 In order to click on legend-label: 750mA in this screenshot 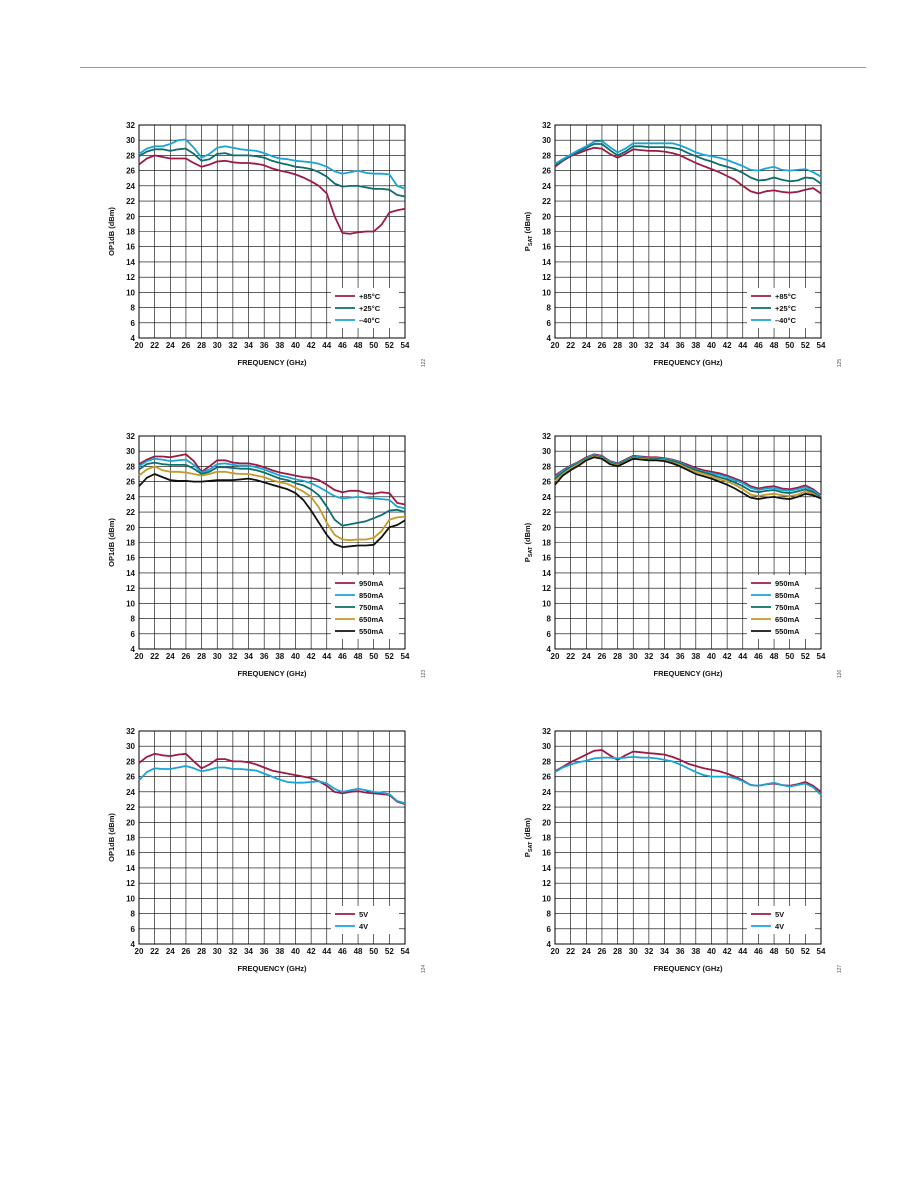, I will do `click(787, 607)`.